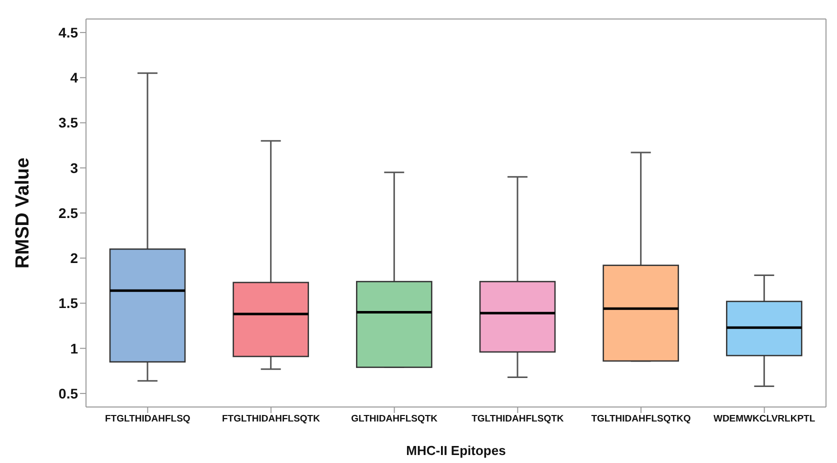 This screenshot has width=837, height=463. What do you see at coordinates (74, 168) in the screenshot?
I see `y-tick-label: 3` at bounding box center [74, 168].